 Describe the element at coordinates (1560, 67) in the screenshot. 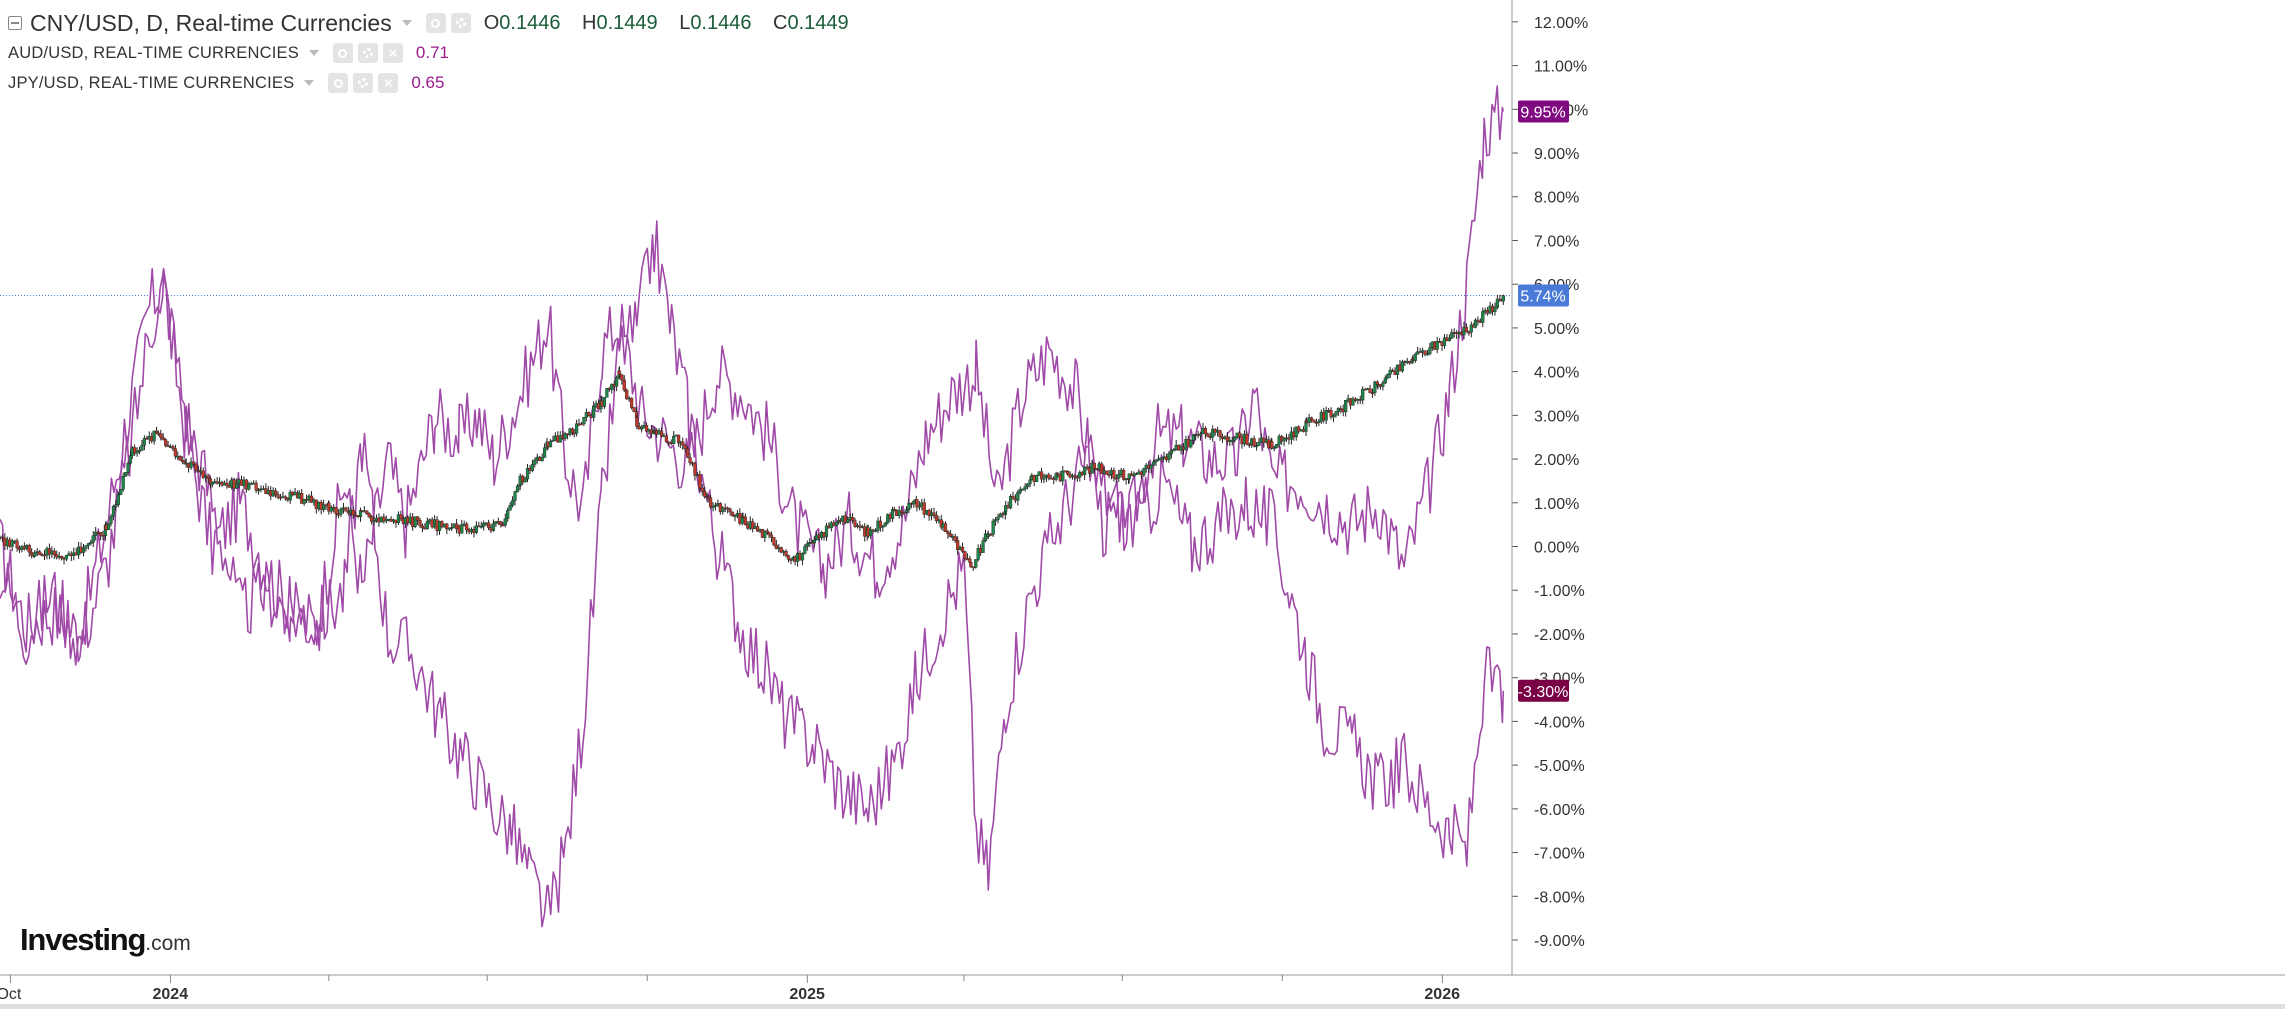

I see `y-tick-label: 11.00%` at that location.